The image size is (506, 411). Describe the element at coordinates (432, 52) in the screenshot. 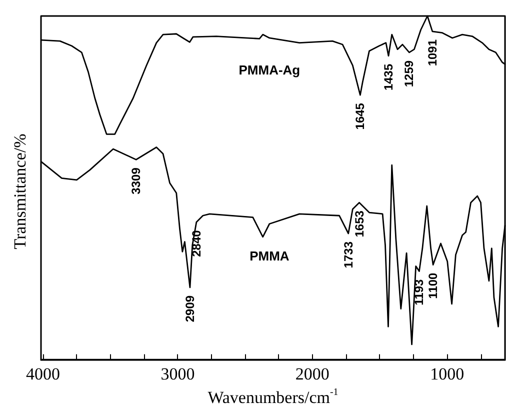

I see `annotation: 1091` at that location.